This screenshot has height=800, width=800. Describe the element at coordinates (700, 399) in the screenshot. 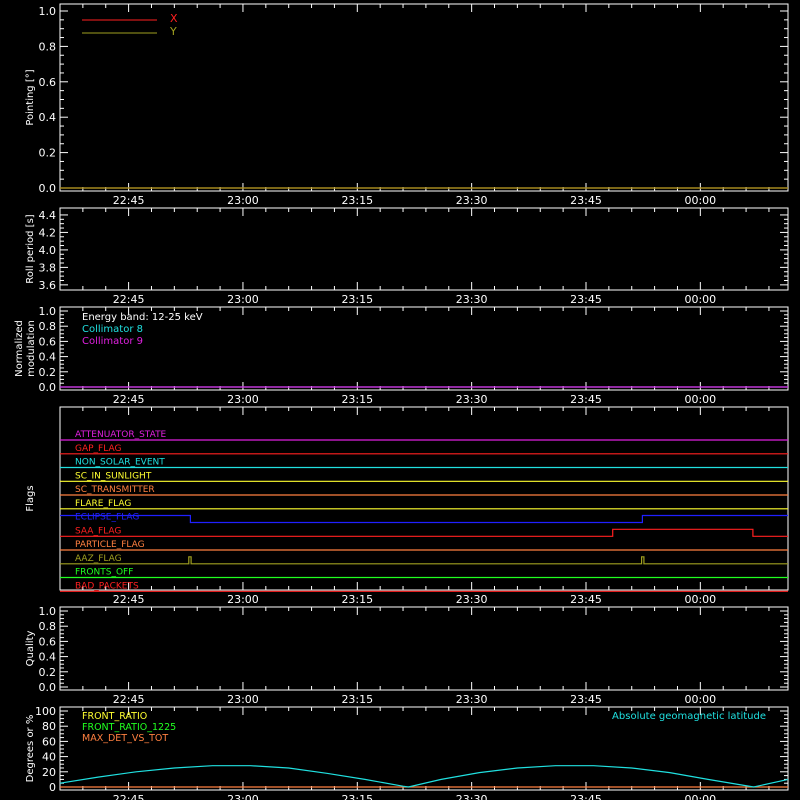

I see `modulation-xtick-label: 00:00` at that location.